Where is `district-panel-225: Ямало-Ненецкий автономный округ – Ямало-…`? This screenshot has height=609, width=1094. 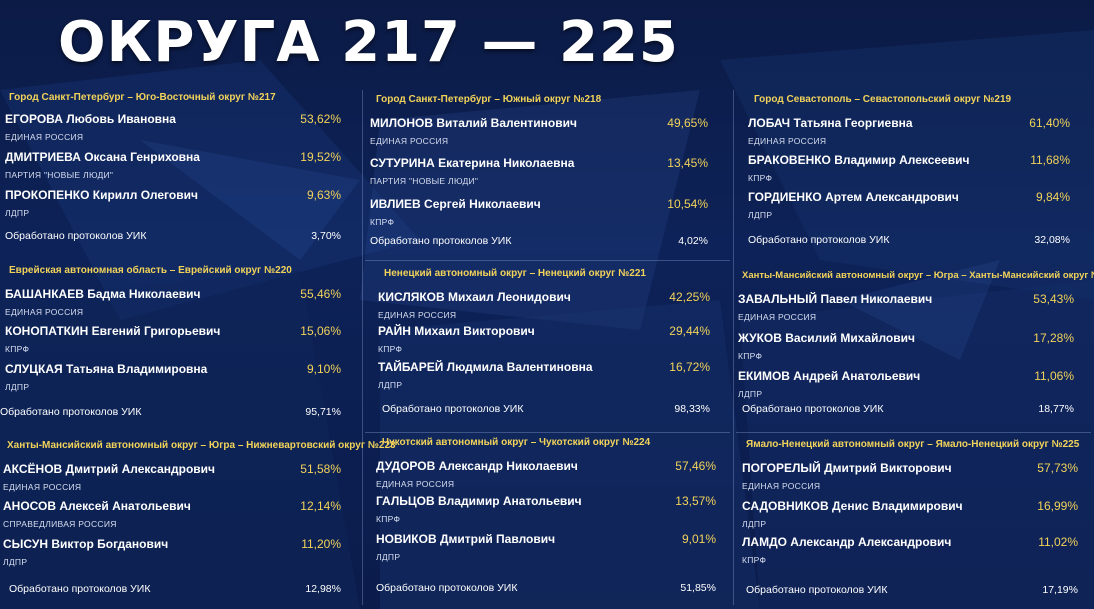 district-panel-225: Ямало-Ненецкий автономный округ – Ямало-… is located at coordinates (910, 521).